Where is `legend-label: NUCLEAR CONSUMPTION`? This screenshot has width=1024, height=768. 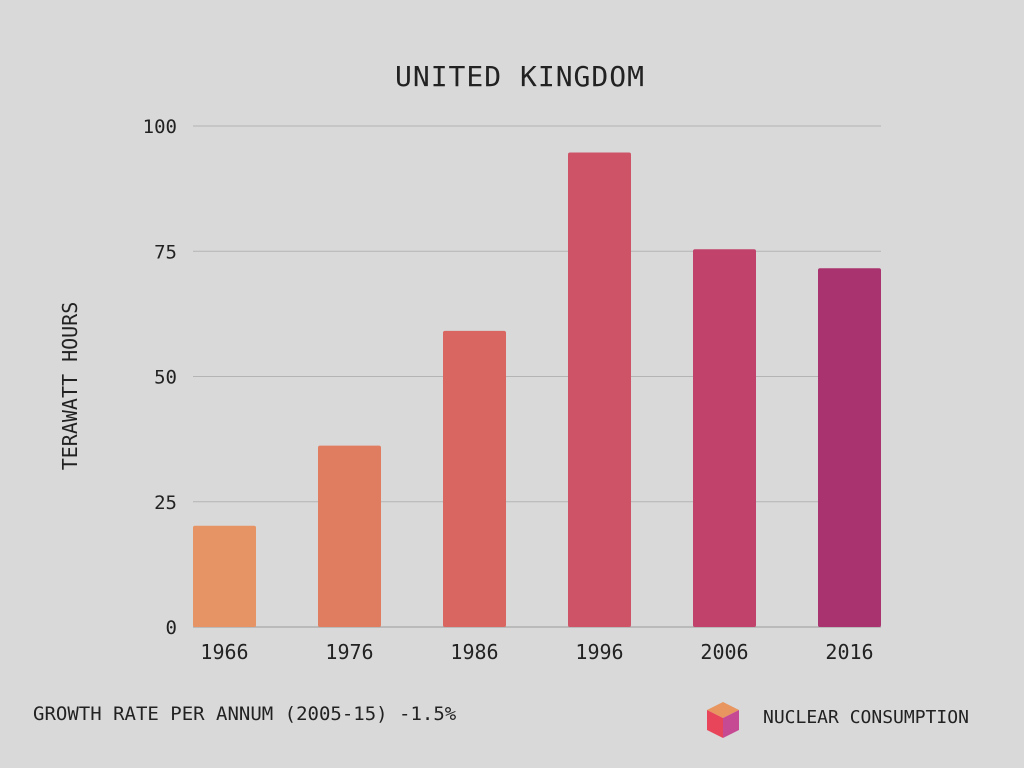 legend-label: NUCLEAR CONSUMPTION is located at coordinates (866, 717).